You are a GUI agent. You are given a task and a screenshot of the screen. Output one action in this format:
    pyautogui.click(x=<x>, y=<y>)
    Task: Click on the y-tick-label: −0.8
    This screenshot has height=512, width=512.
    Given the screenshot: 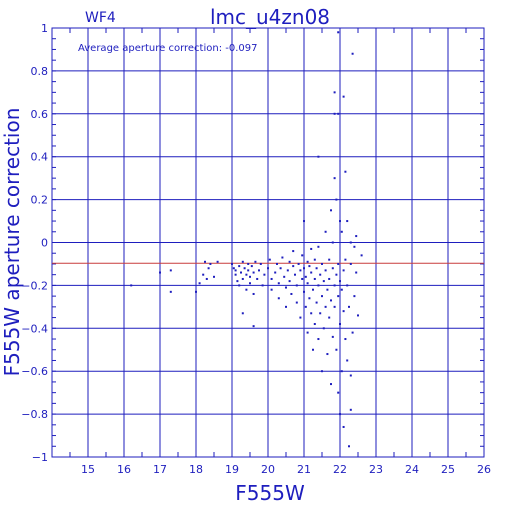 What is the action you would take?
    pyautogui.click(x=34, y=414)
    